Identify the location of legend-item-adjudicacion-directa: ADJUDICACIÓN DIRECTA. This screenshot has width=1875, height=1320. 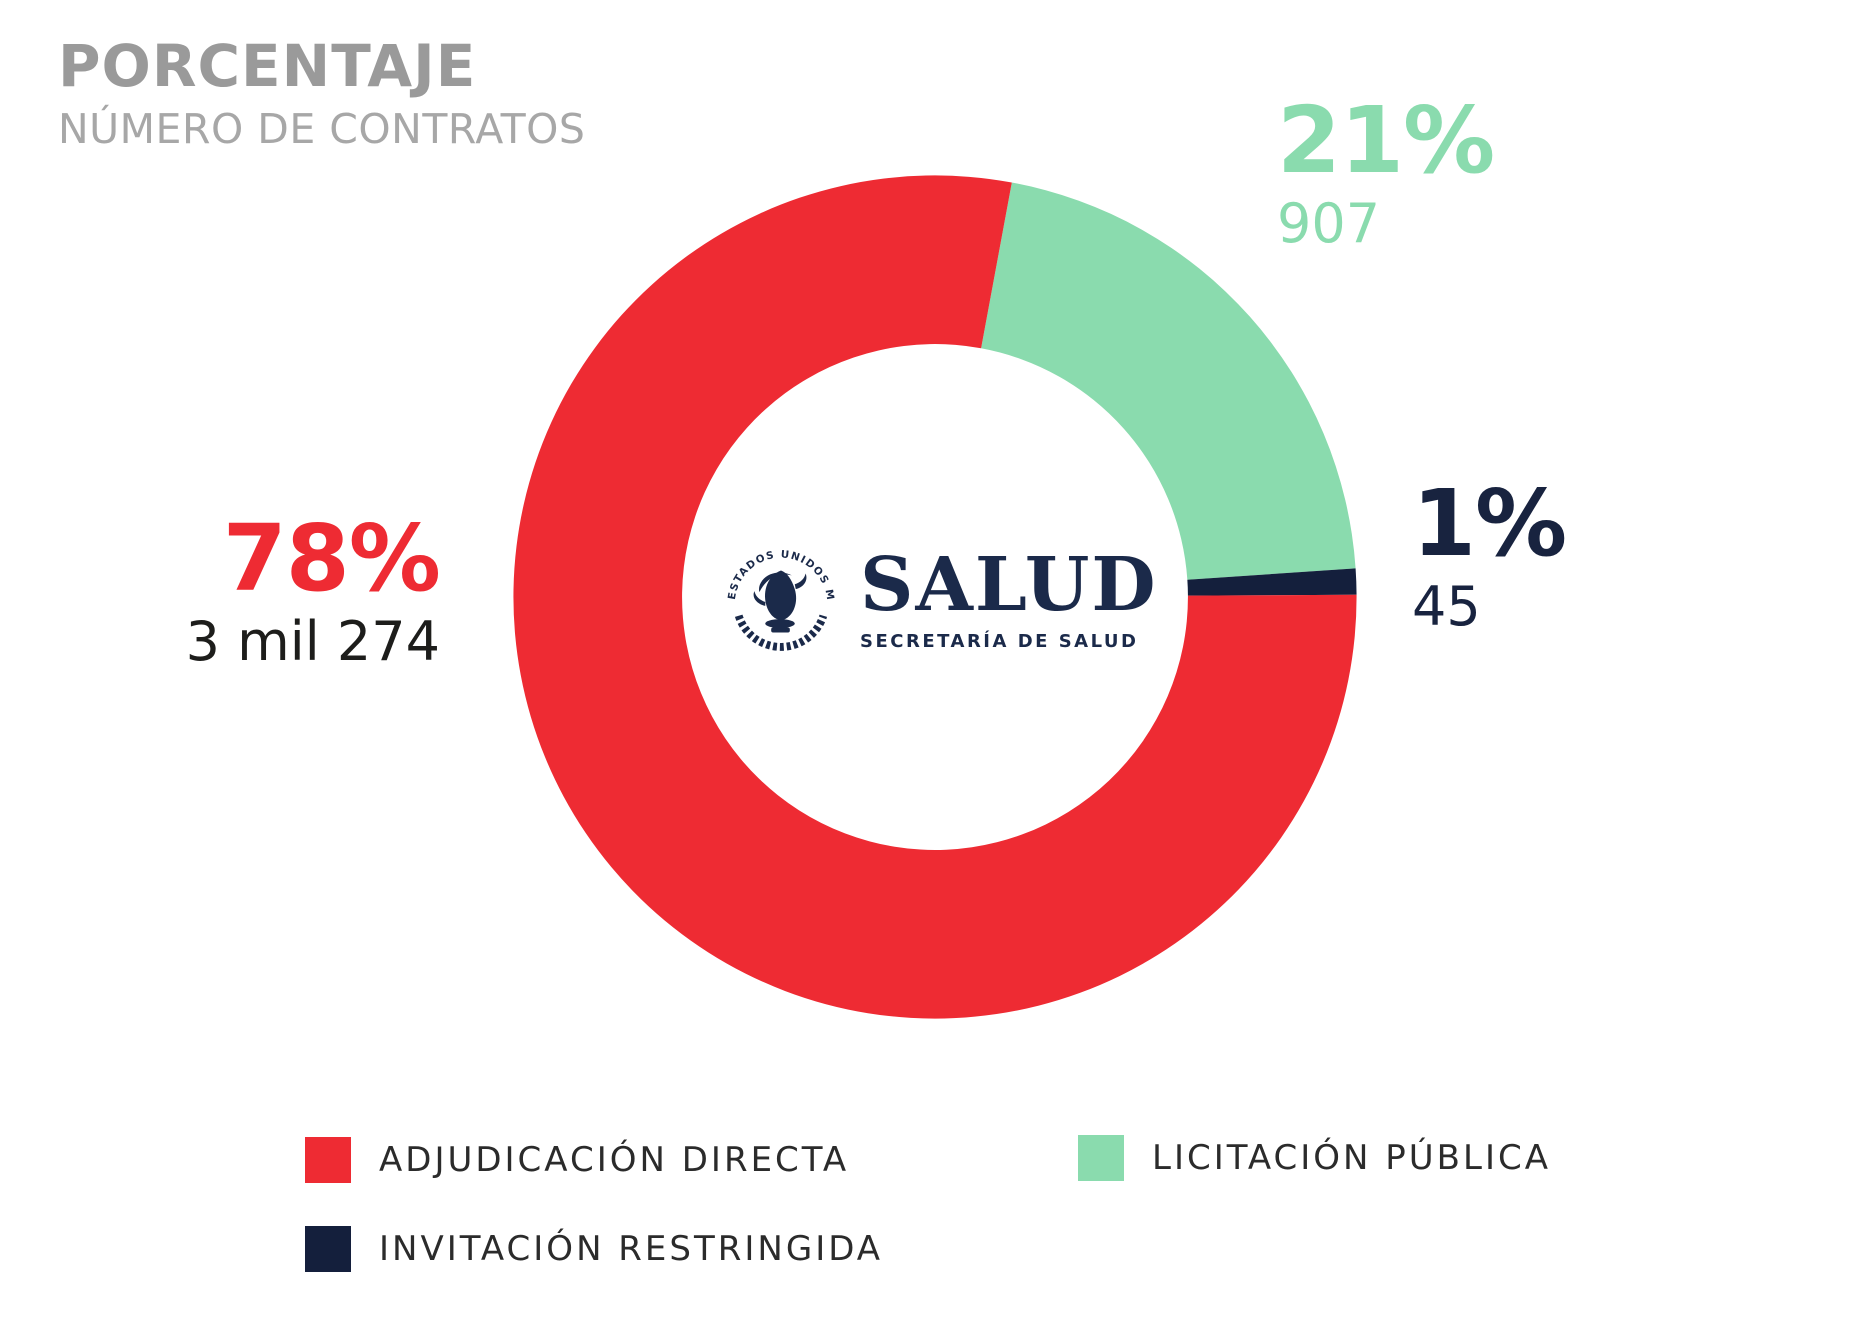
(577, 1160).